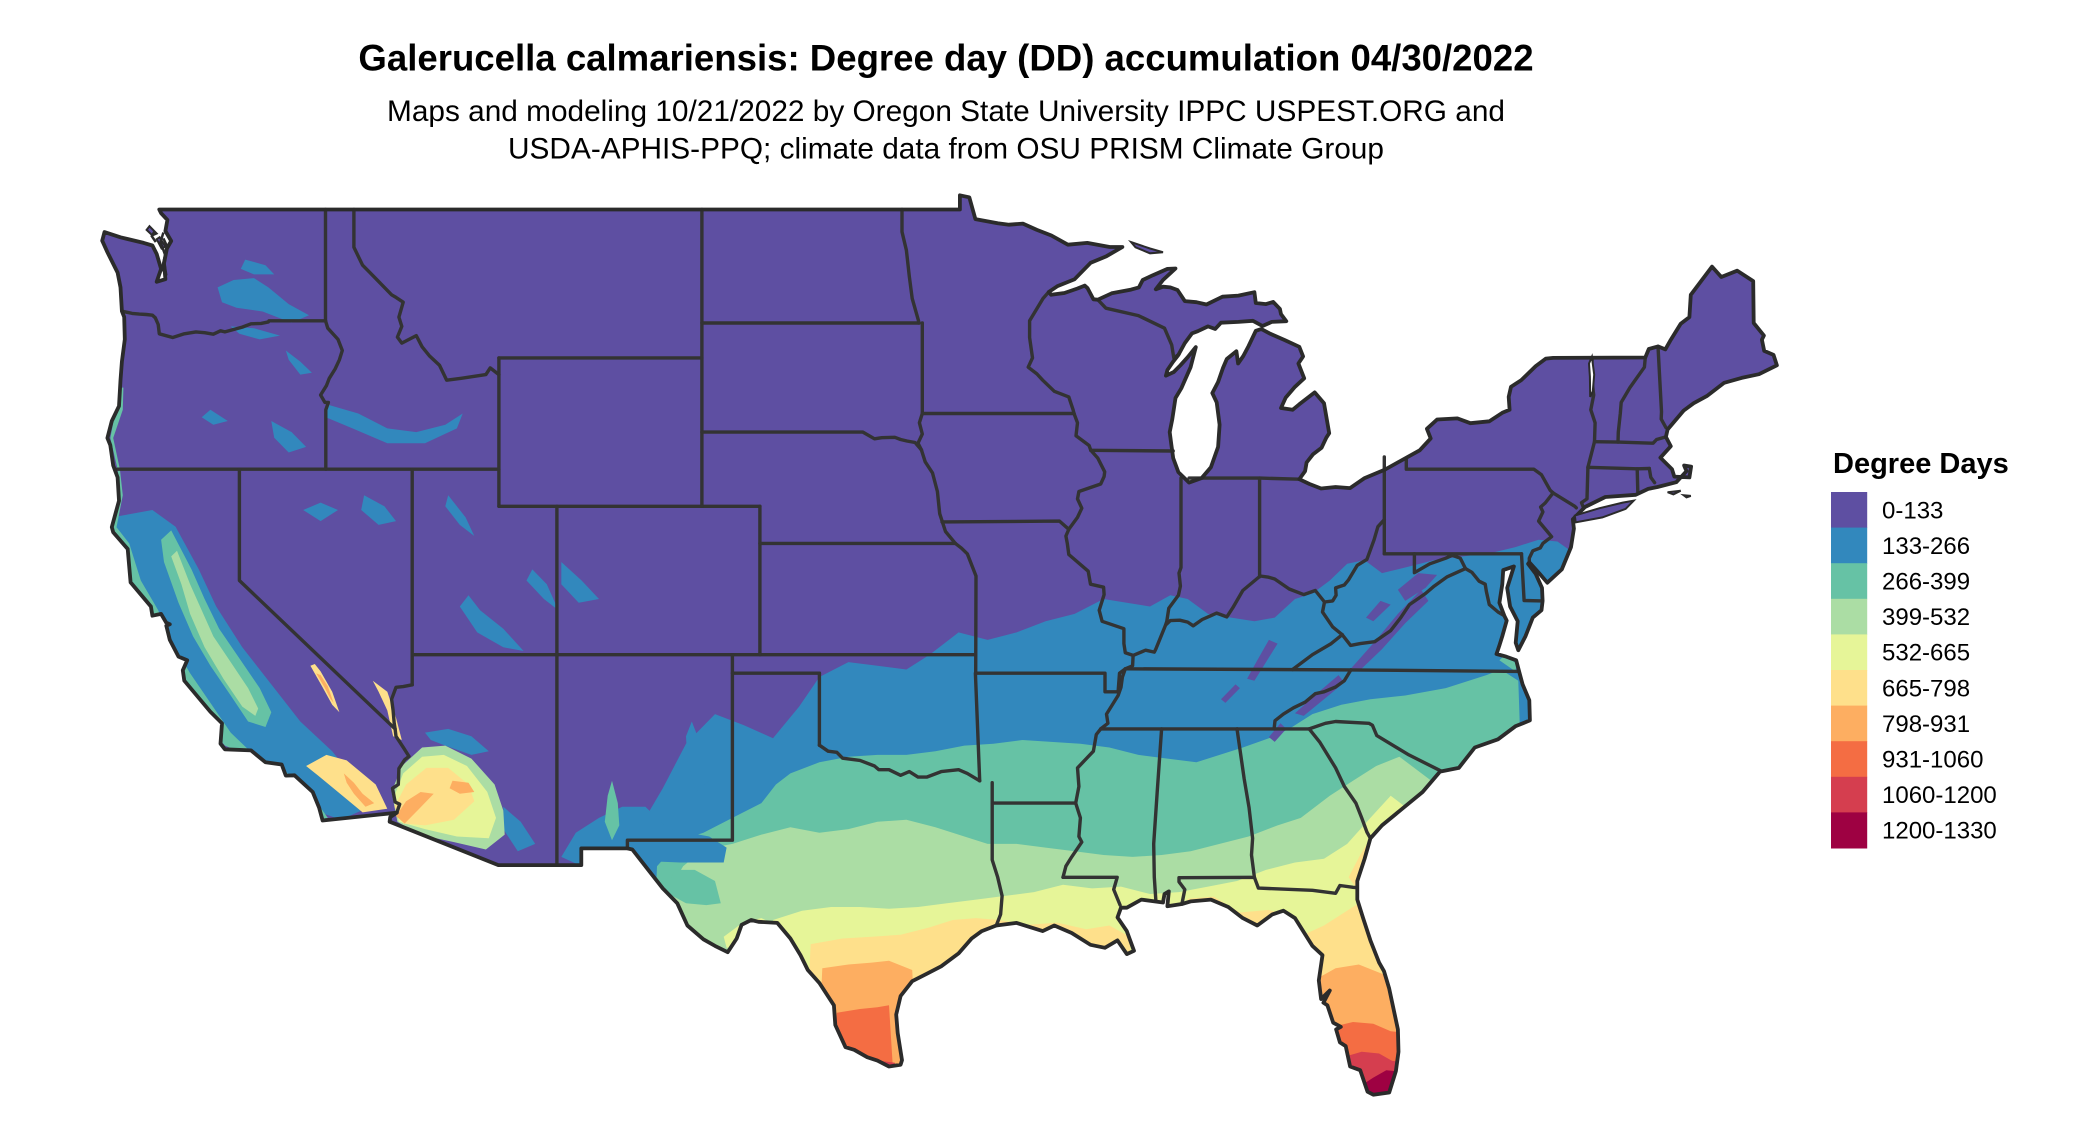 The image size is (2100, 1121). Describe the element at coordinates (1939, 795) in the screenshot. I see `svg-text: 1060-1200` at that location.